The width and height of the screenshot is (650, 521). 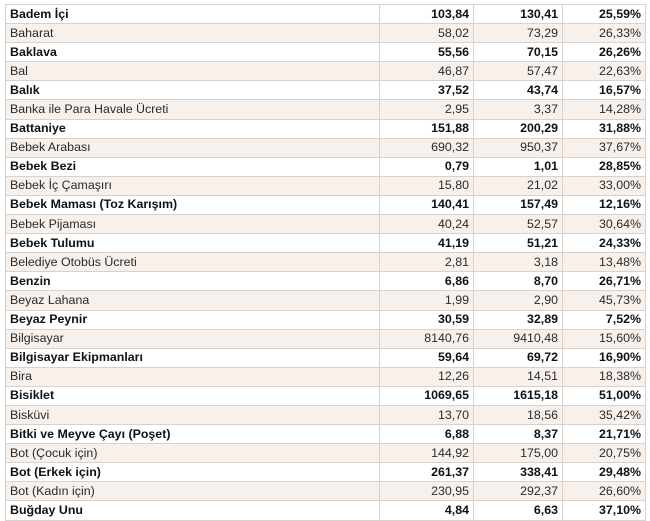 I want to click on old-price-cell: 30,59, so click(x=426, y=319).